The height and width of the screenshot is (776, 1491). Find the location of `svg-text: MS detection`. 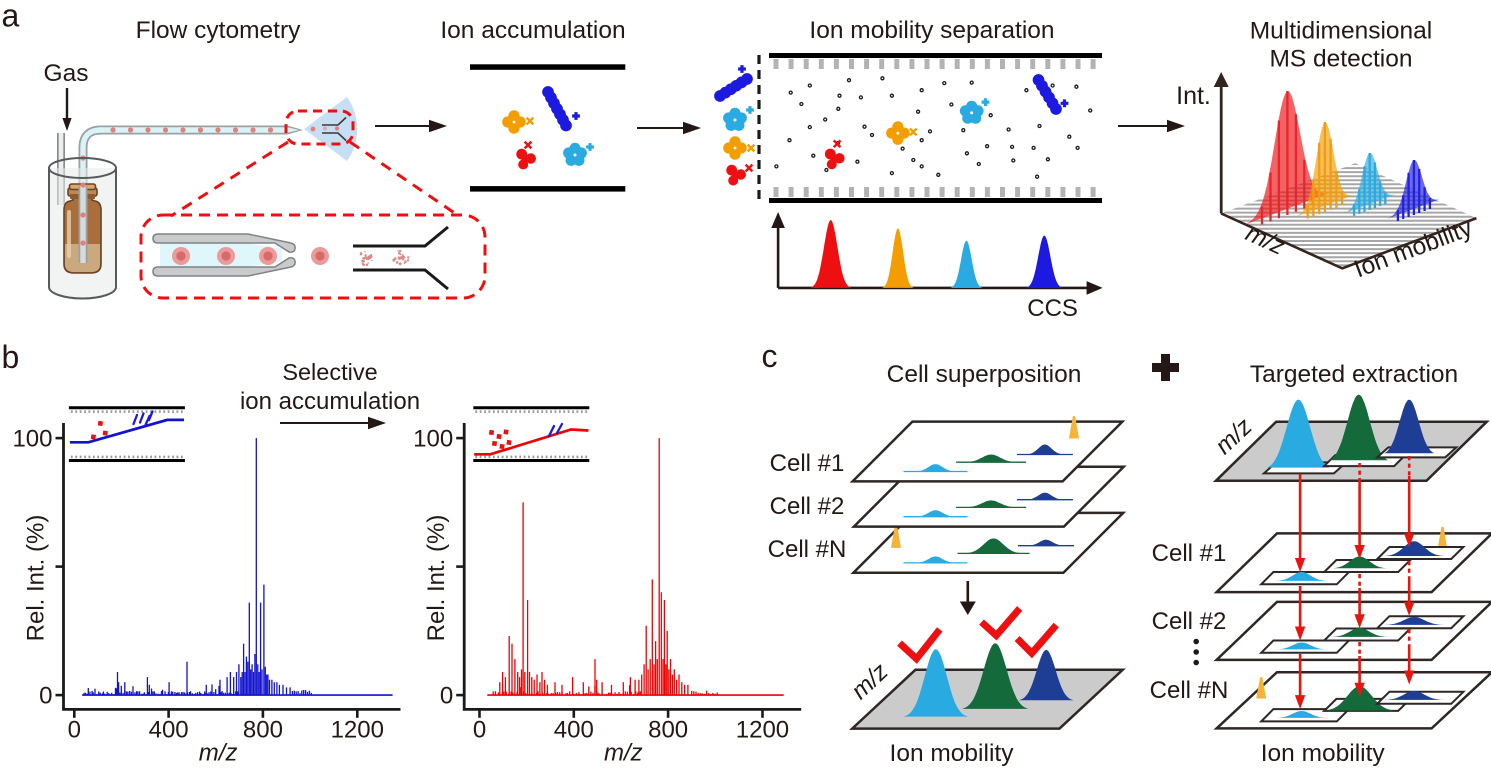

svg-text: MS detection is located at coordinates (1341, 58).